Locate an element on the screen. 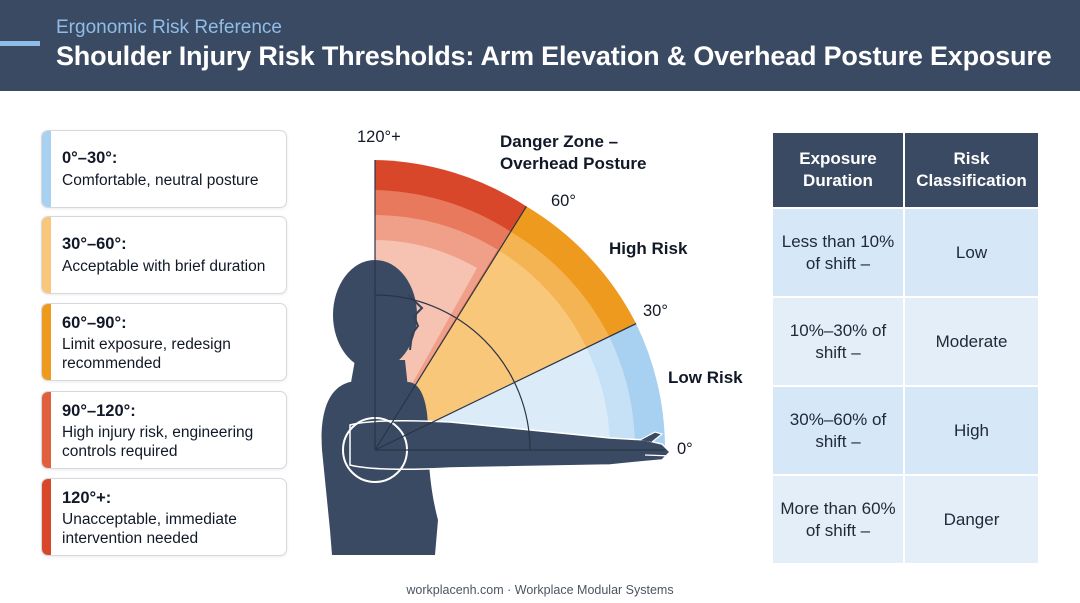  table-header-row: Exposure Duration Risk Classification is located at coordinates (905, 170).